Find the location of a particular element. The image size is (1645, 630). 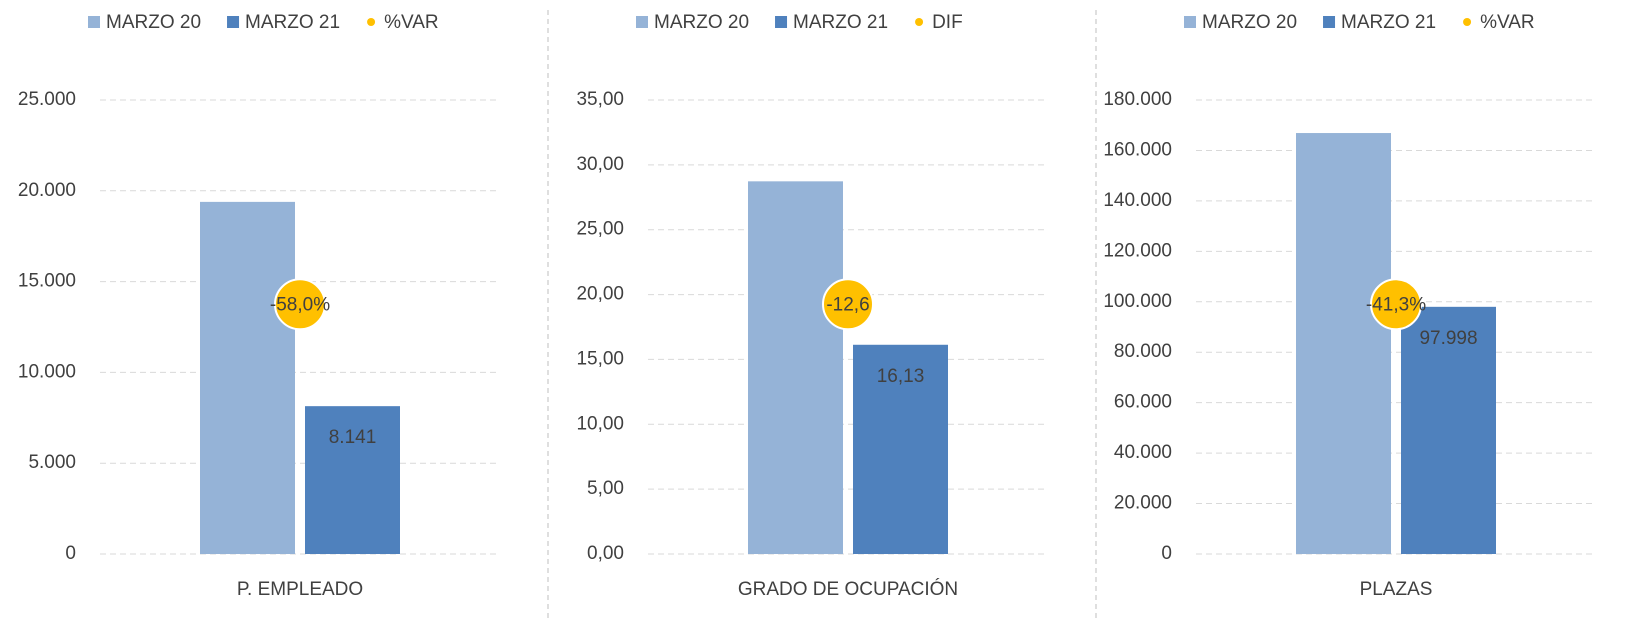

legend-label: DIF is located at coordinates (947, 22).